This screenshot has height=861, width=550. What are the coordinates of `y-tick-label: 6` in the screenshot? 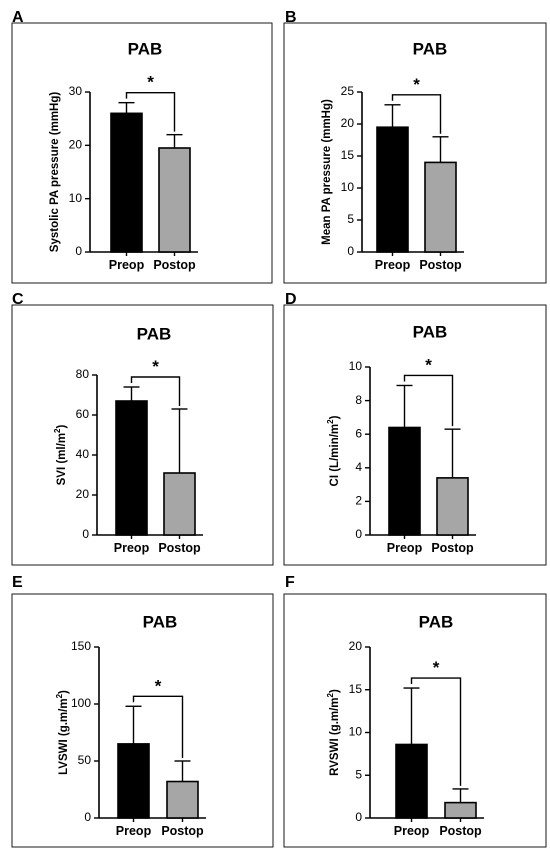 It's located at (358, 433).